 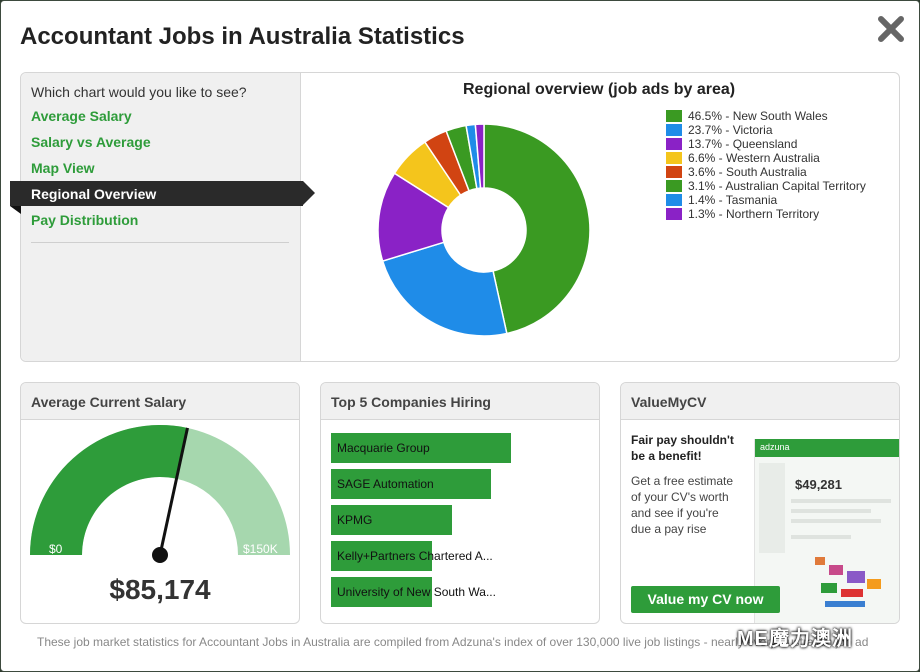 I want to click on watermark: ME魔力澳洲, so click(x=795, y=639).